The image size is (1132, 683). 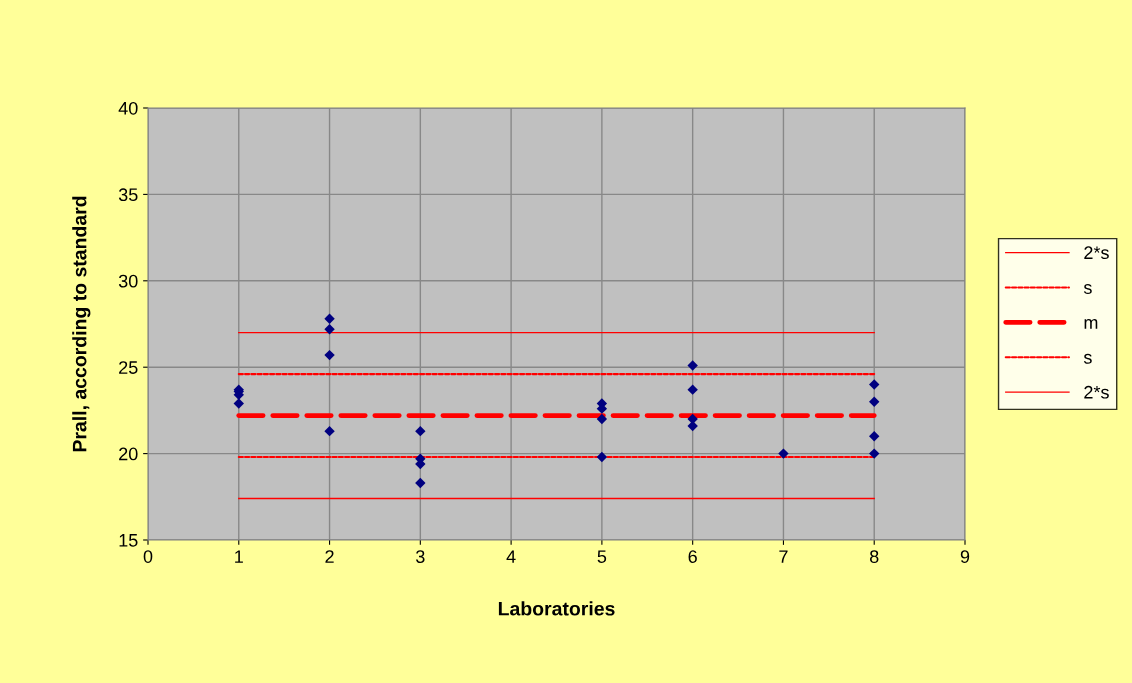 What do you see at coordinates (556, 608) in the screenshot?
I see `x-axis-title: Laboratories` at bounding box center [556, 608].